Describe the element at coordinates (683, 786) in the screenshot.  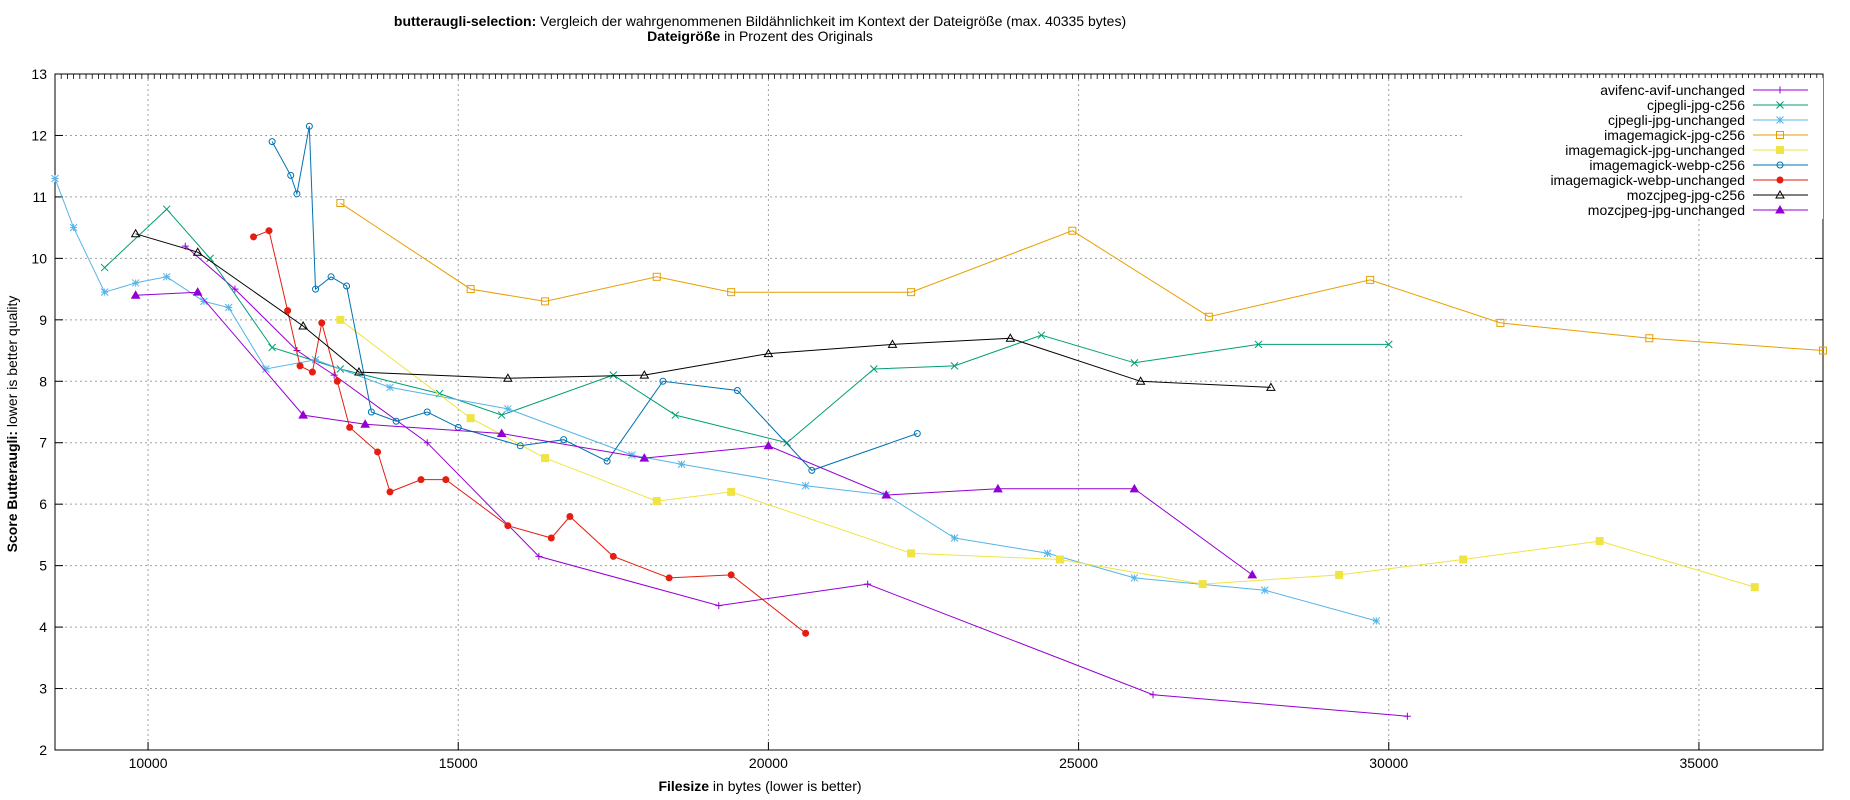
I see `x-axis-label-bold: Filesize` at that location.